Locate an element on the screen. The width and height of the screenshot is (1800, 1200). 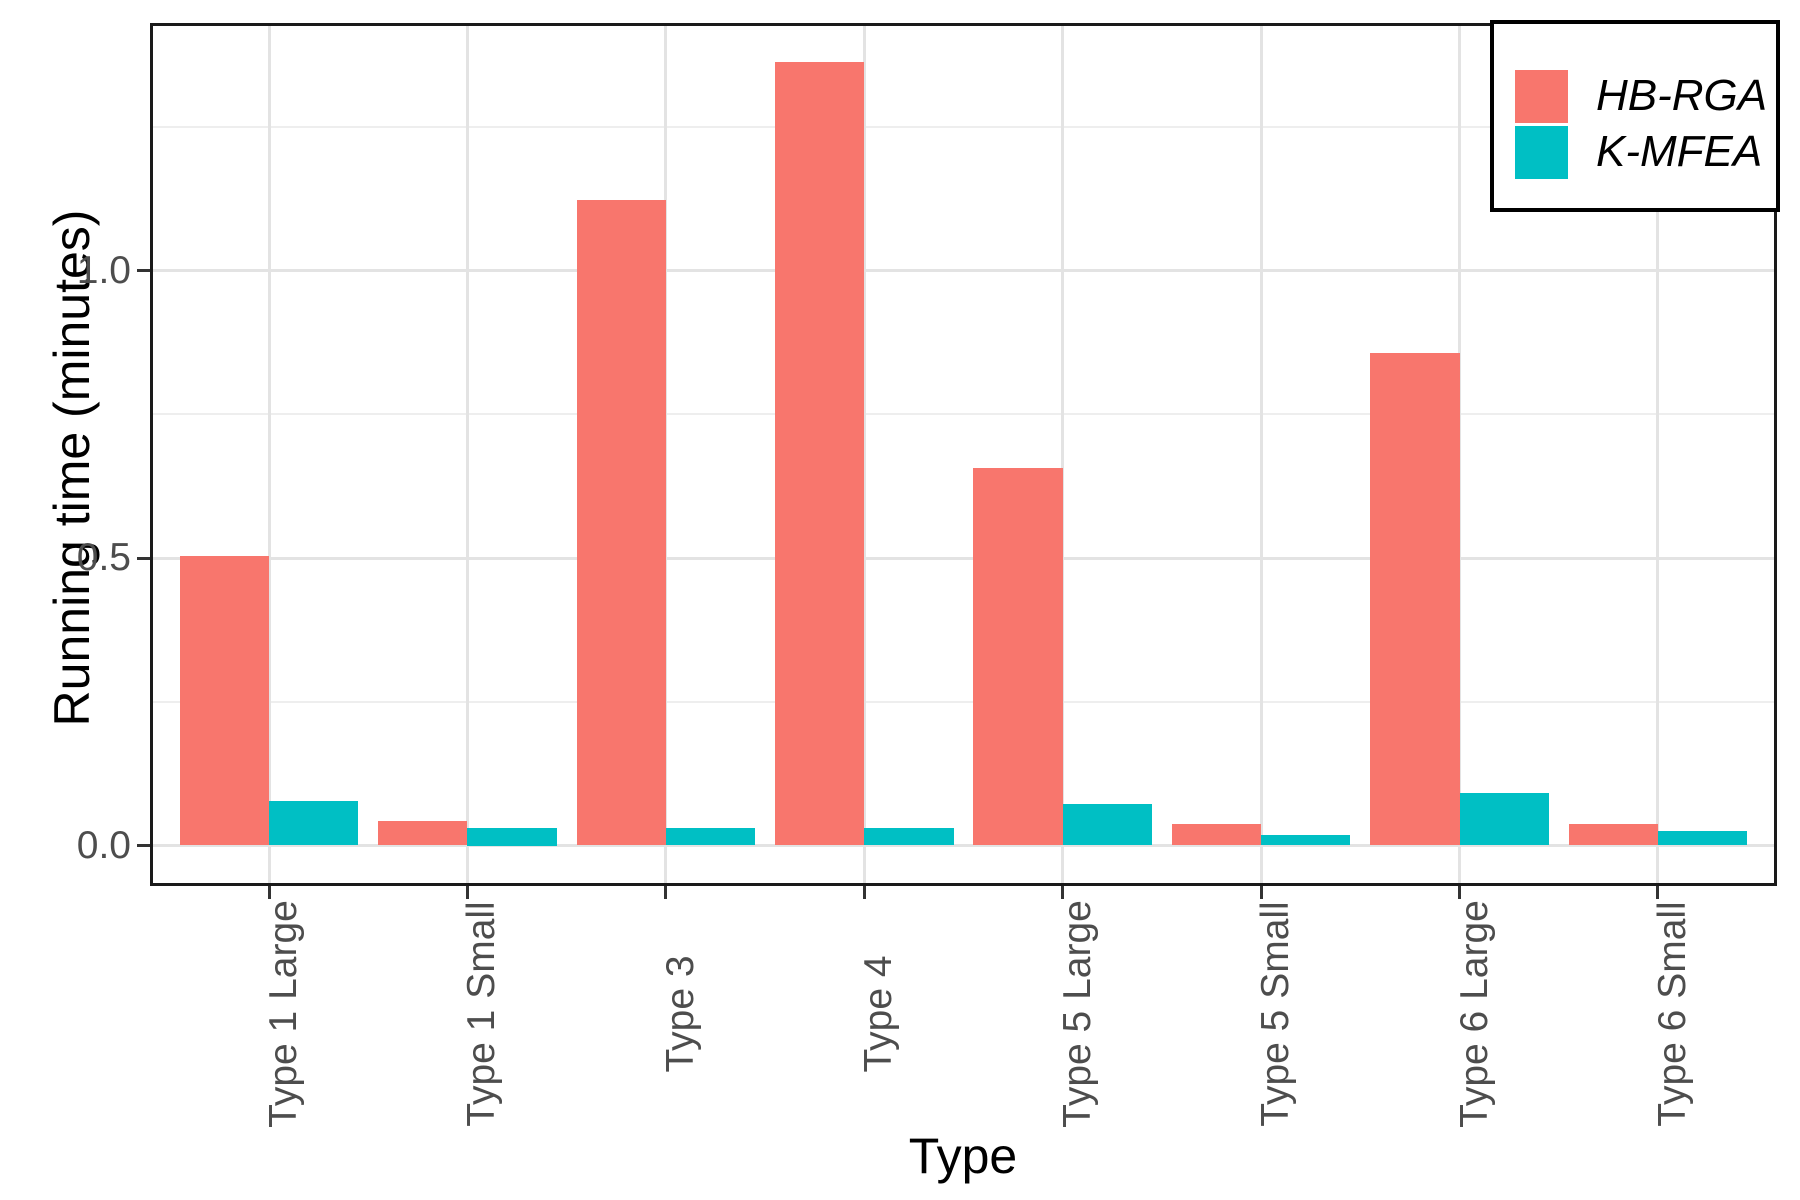
x-tick-label-type-1-small: Type 1 Small is located at coordinates (482, 1014).